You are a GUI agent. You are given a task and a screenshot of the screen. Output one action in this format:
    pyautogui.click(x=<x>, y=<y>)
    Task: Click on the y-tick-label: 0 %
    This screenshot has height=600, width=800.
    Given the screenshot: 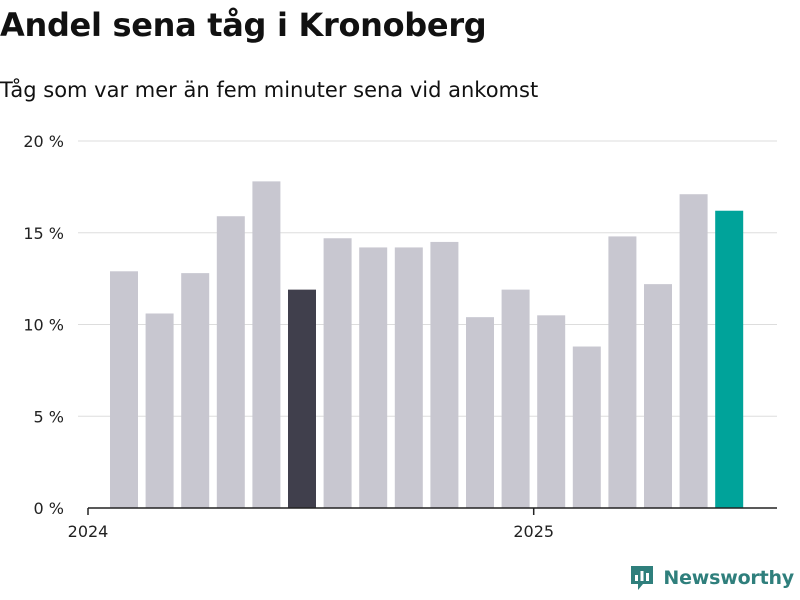 What is the action you would take?
    pyautogui.click(x=49, y=508)
    